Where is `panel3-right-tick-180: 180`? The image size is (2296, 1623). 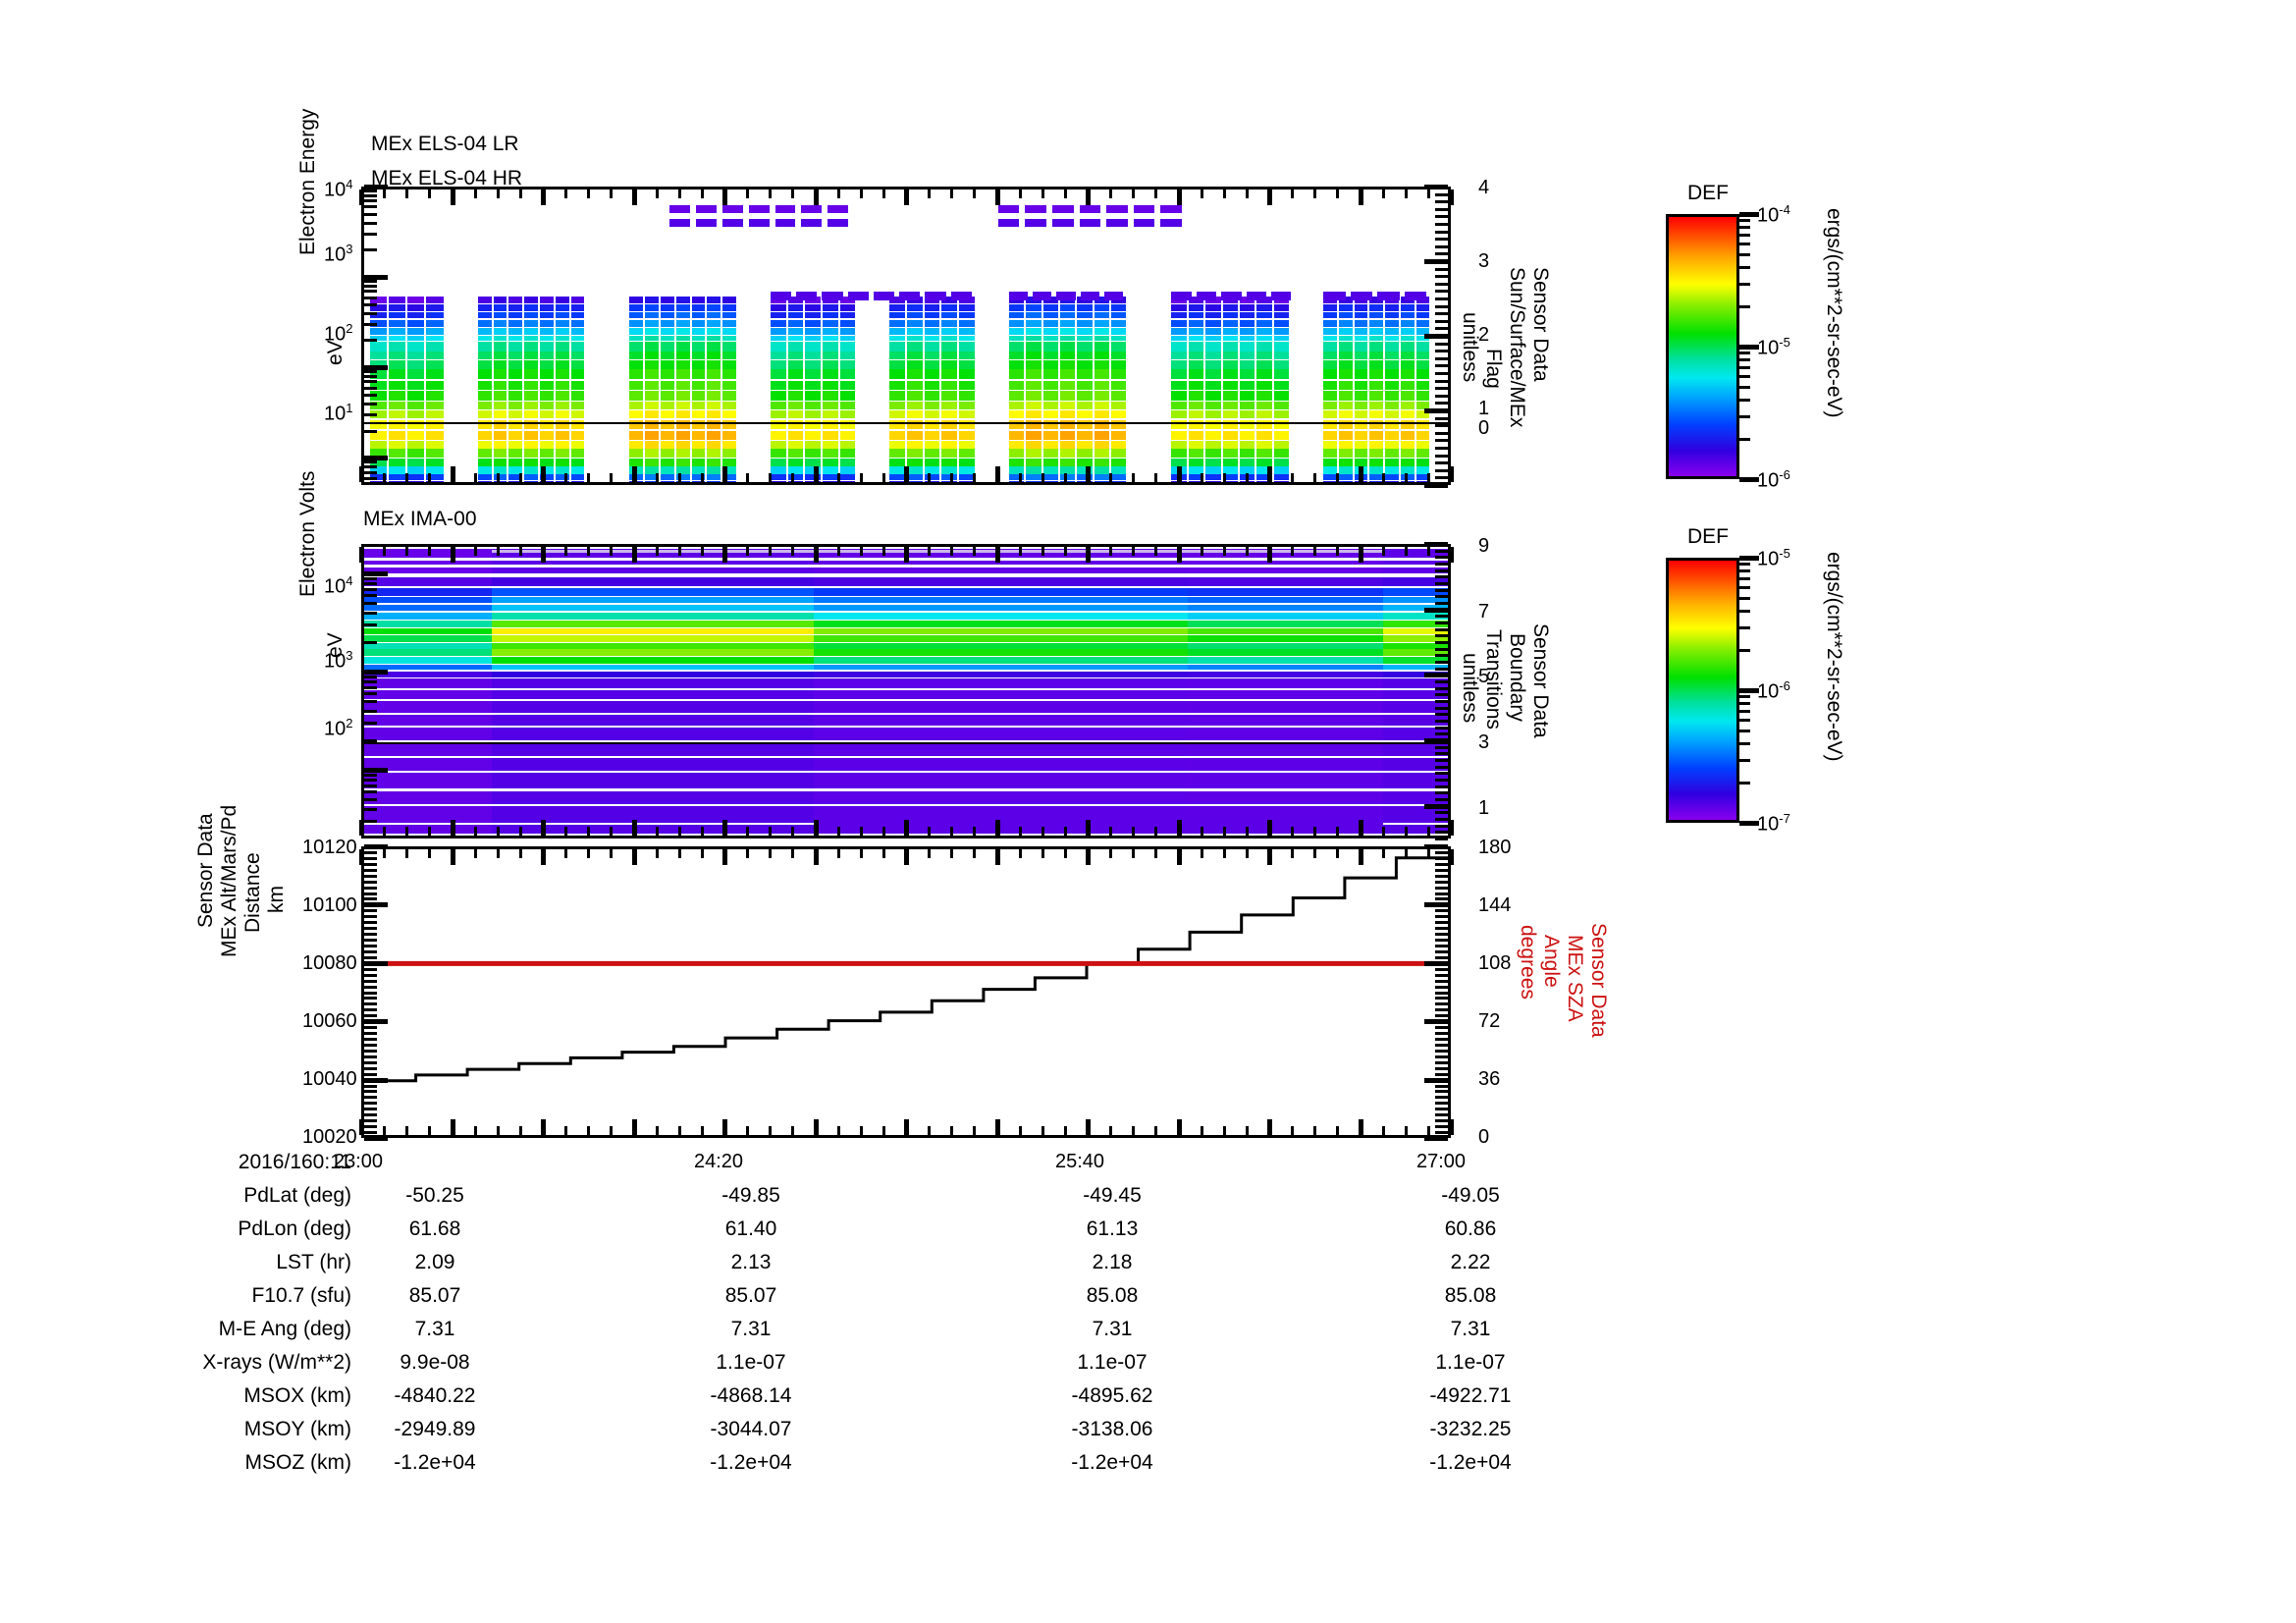 panel3-right-tick-180: 180 is located at coordinates (1495, 847).